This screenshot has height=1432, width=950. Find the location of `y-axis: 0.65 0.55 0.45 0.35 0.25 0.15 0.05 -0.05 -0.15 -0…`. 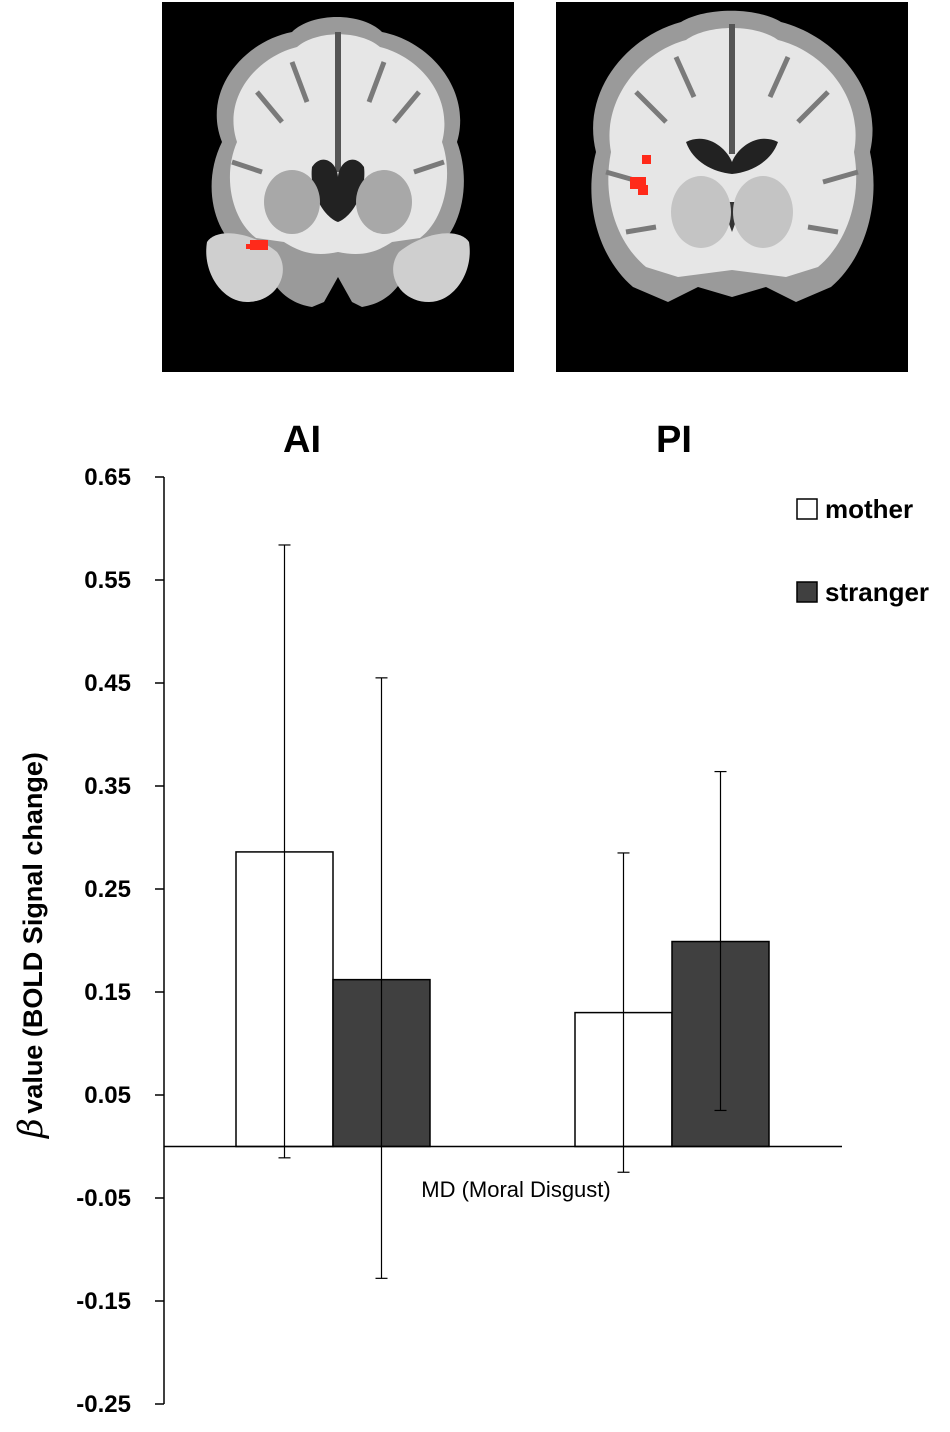

y-axis: 0.65 0.55 0.45 0.35 0.25 0.15 0.05 -0.05 -0.15 -0… is located at coordinates (120, 941).